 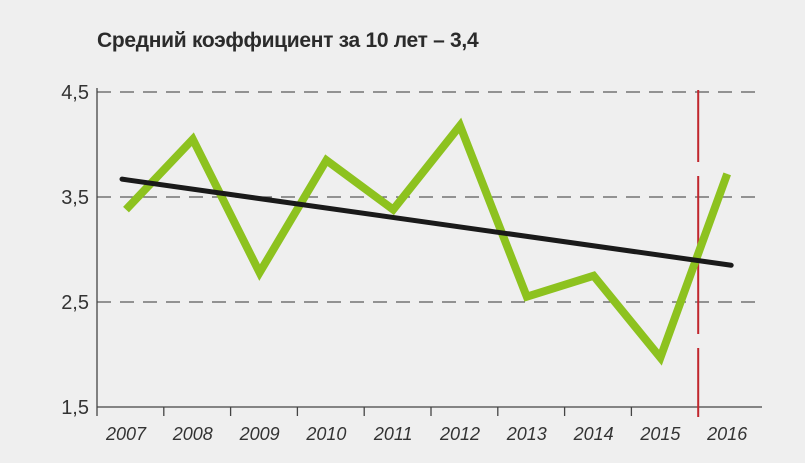 What do you see at coordinates (727, 434) in the screenshot?
I see `x-tick-label: 2016` at bounding box center [727, 434].